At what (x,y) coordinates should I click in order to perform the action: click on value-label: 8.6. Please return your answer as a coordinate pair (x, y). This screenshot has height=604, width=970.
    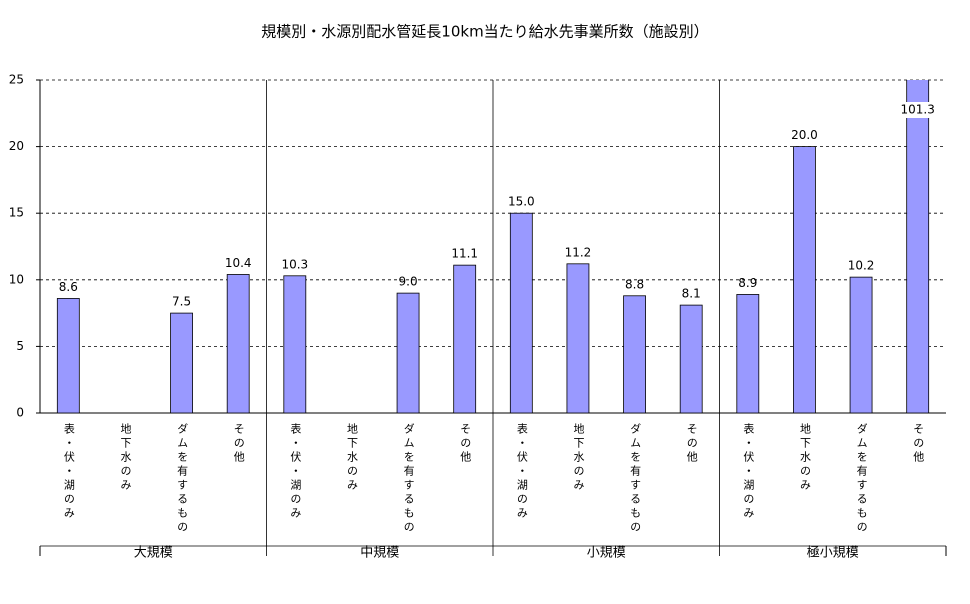
    Looking at the image, I should click on (68, 287).